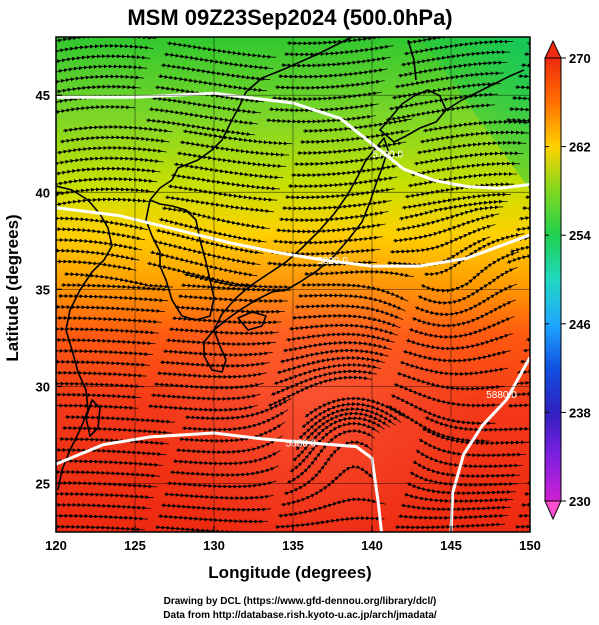 This screenshot has width=599, height=625. What do you see at coordinates (580, 58) in the screenshot?
I see `colorbar-tick-label: 270` at bounding box center [580, 58].